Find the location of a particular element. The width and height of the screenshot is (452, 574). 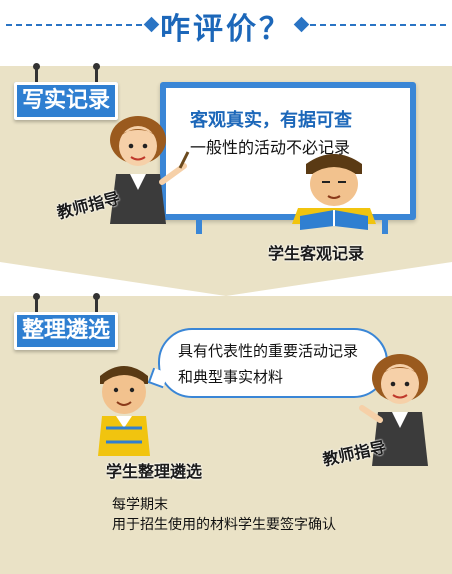

board-headline: 客观真实，有据可查 is located at coordinates (271, 120).